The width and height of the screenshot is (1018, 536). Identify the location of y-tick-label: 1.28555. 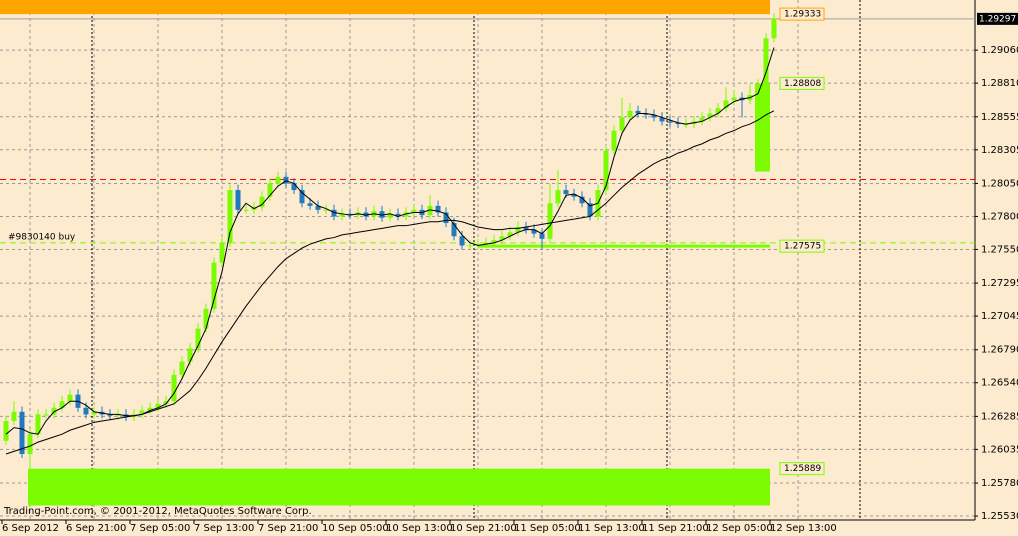
(999, 117).